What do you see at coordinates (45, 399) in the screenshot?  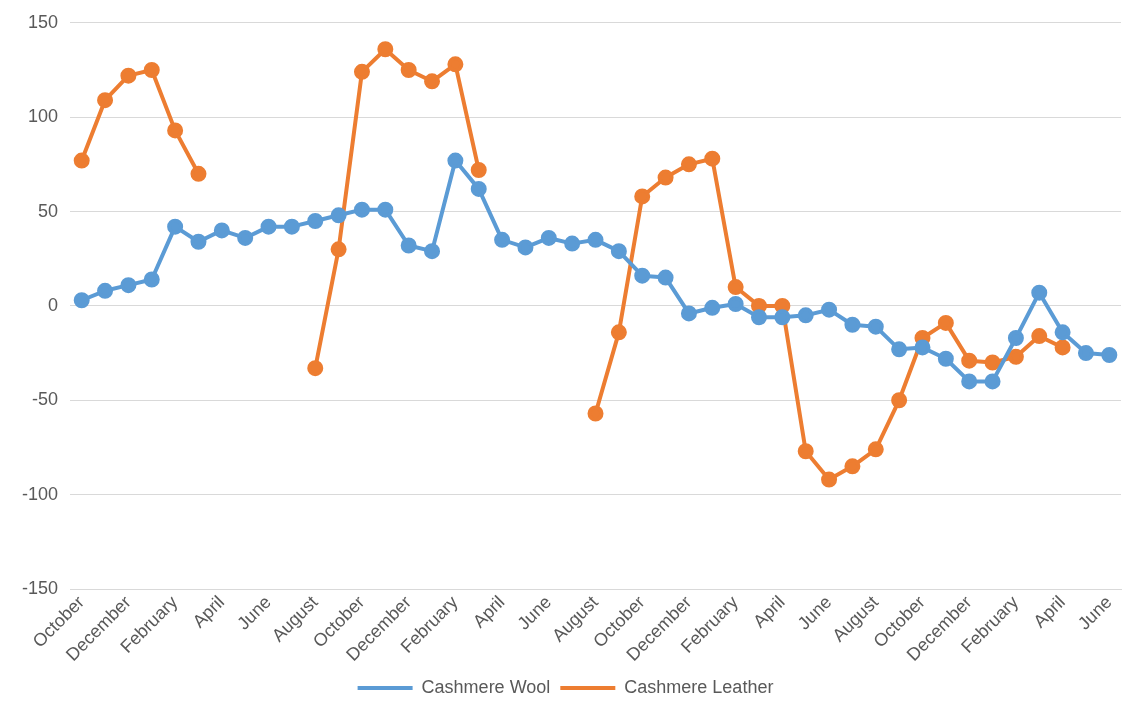 I see `y-tick-label: -50` at bounding box center [45, 399].